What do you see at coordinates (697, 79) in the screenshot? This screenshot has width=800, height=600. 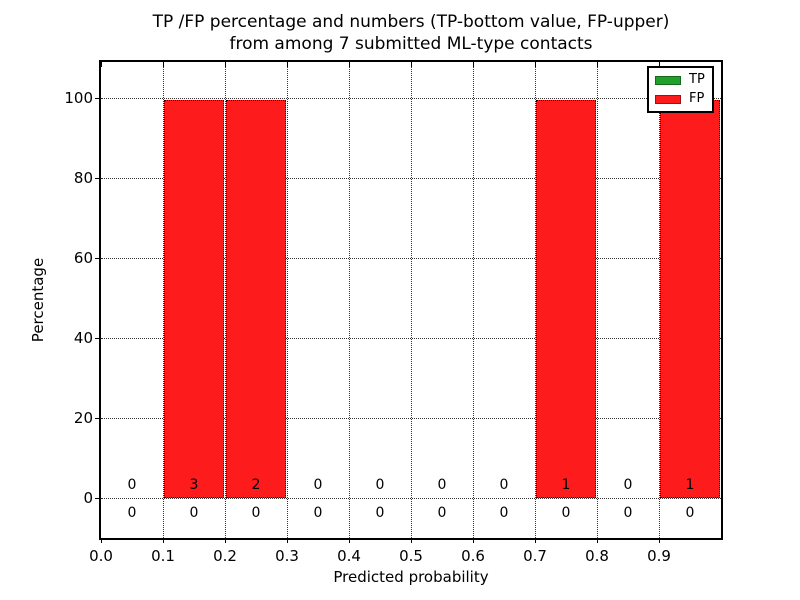 I see `legend-label-tp: TP` at bounding box center [697, 79].